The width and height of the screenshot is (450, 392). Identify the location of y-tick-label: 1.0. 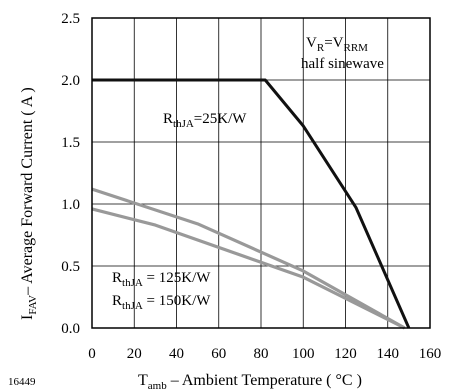
(70, 205).